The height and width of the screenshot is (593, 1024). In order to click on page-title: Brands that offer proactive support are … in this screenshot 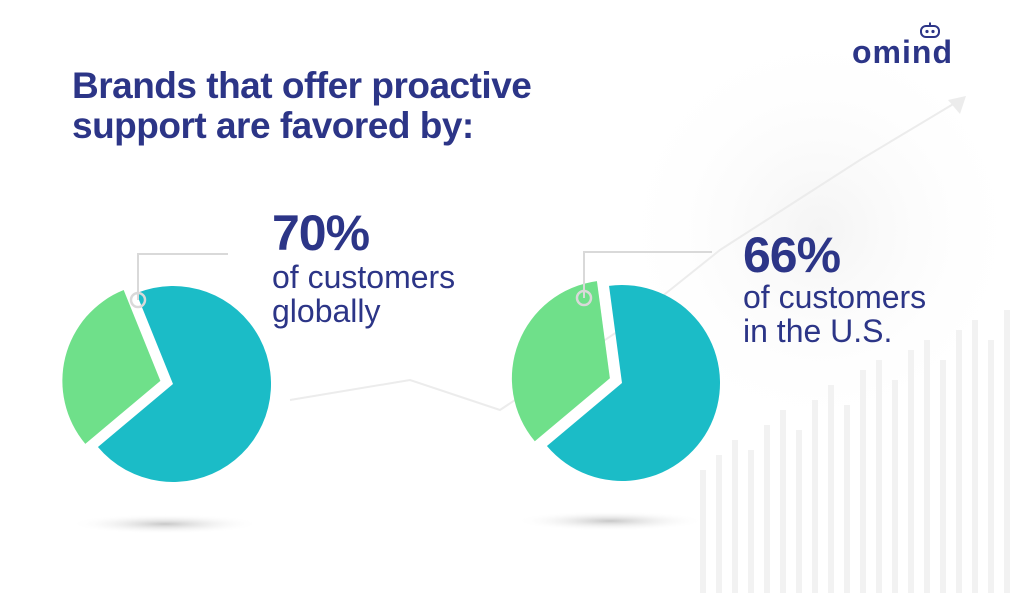, I will do `click(302, 105)`.